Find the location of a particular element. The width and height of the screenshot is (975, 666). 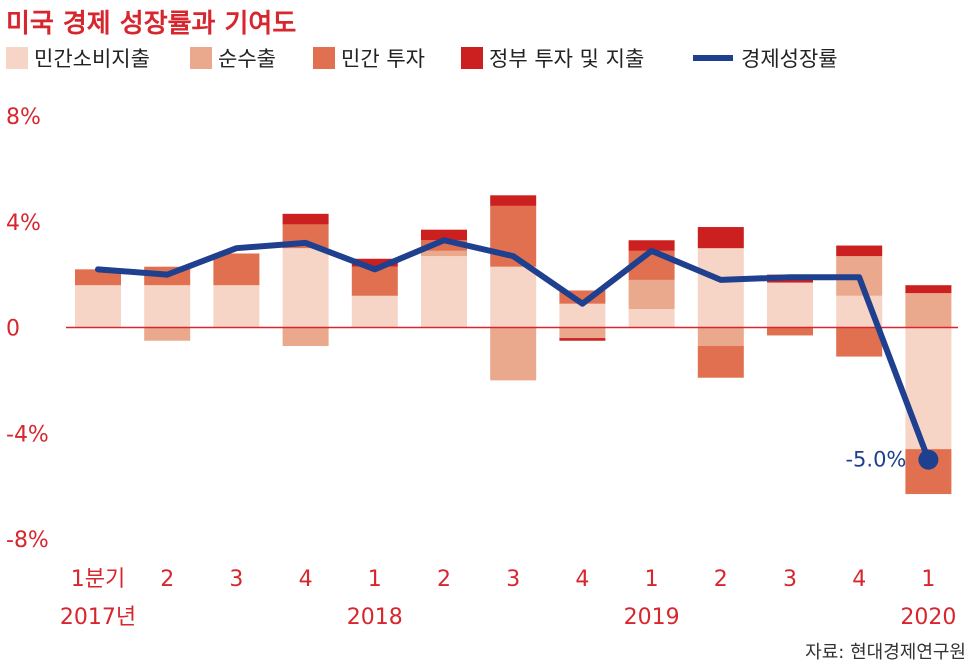

y-tick-label: 8% is located at coordinates (23, 117).